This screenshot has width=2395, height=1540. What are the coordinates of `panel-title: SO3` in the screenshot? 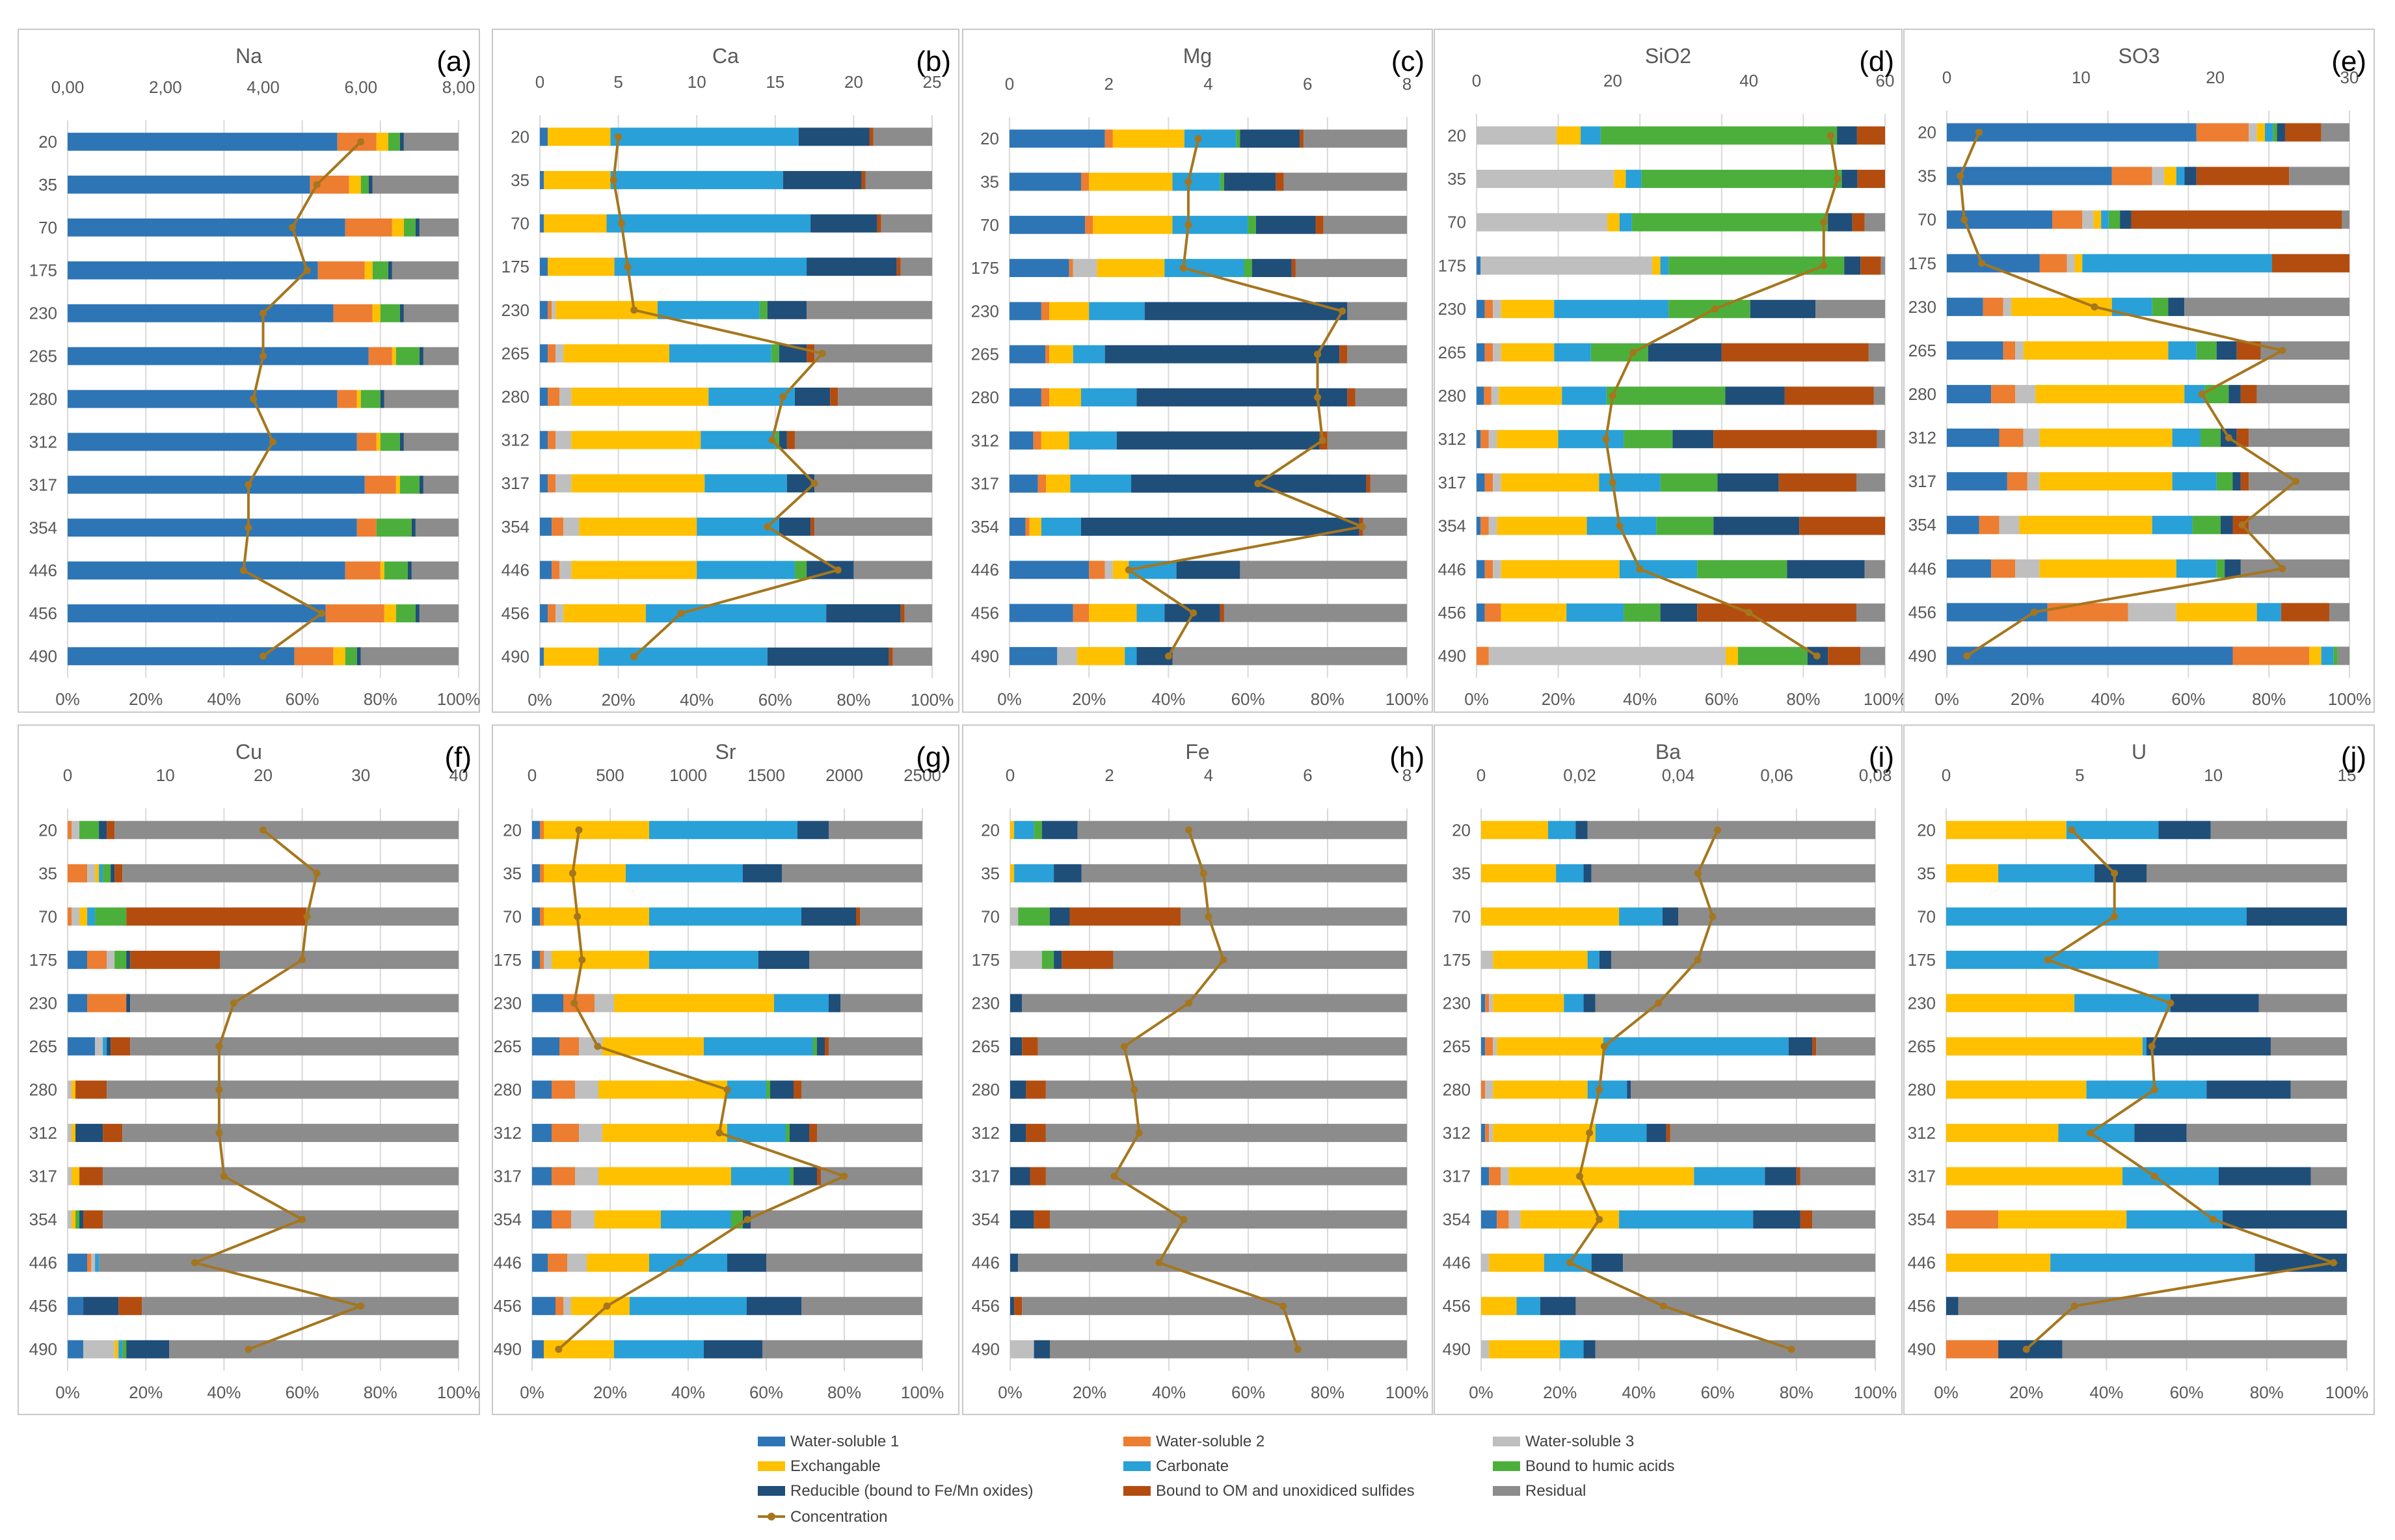 It's located at (2139, 56).